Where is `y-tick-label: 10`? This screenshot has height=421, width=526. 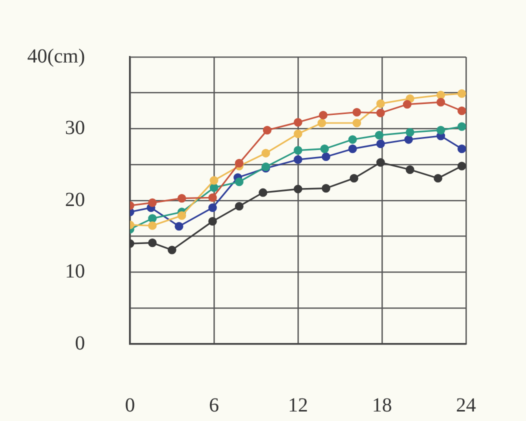 y-tick-label: 10 is located at coordinates (75, 271).